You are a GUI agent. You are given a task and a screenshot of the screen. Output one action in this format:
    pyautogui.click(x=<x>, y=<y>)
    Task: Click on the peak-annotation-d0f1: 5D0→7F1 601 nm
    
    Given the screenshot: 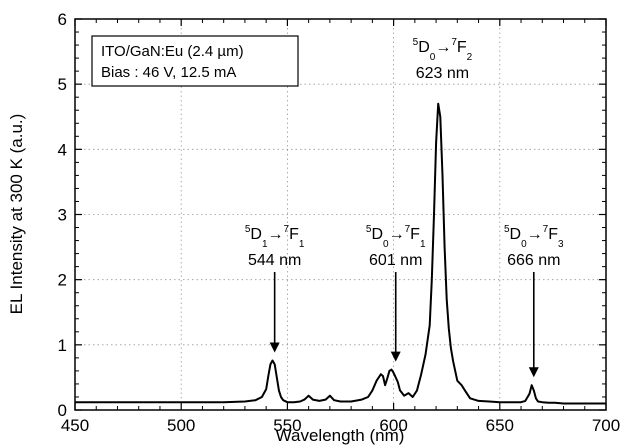 What is the action you would take?
    pyautogui.click(x=396, y=293)
    